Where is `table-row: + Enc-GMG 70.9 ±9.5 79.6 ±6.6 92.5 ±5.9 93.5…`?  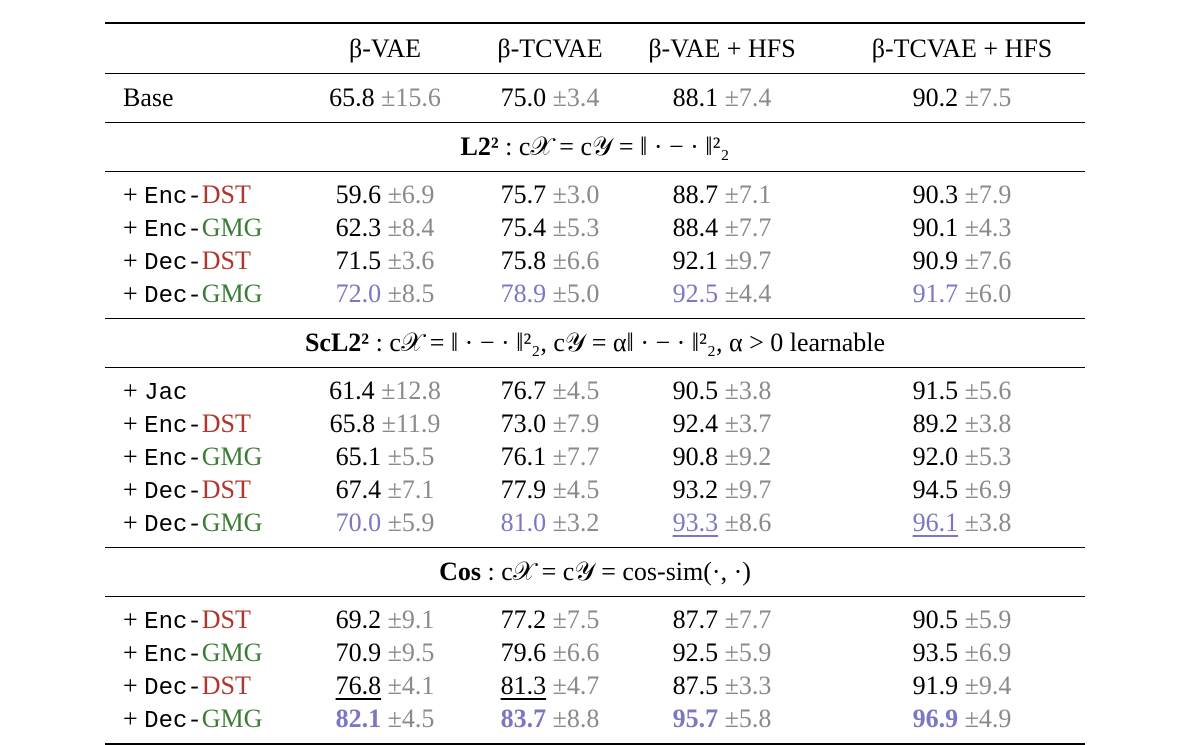 table-row: + Enc-GMG 70.9 ±9.5 79.6 ±6.6 92.5 ±5.9 93.5… is located at coordinates (595, 652).